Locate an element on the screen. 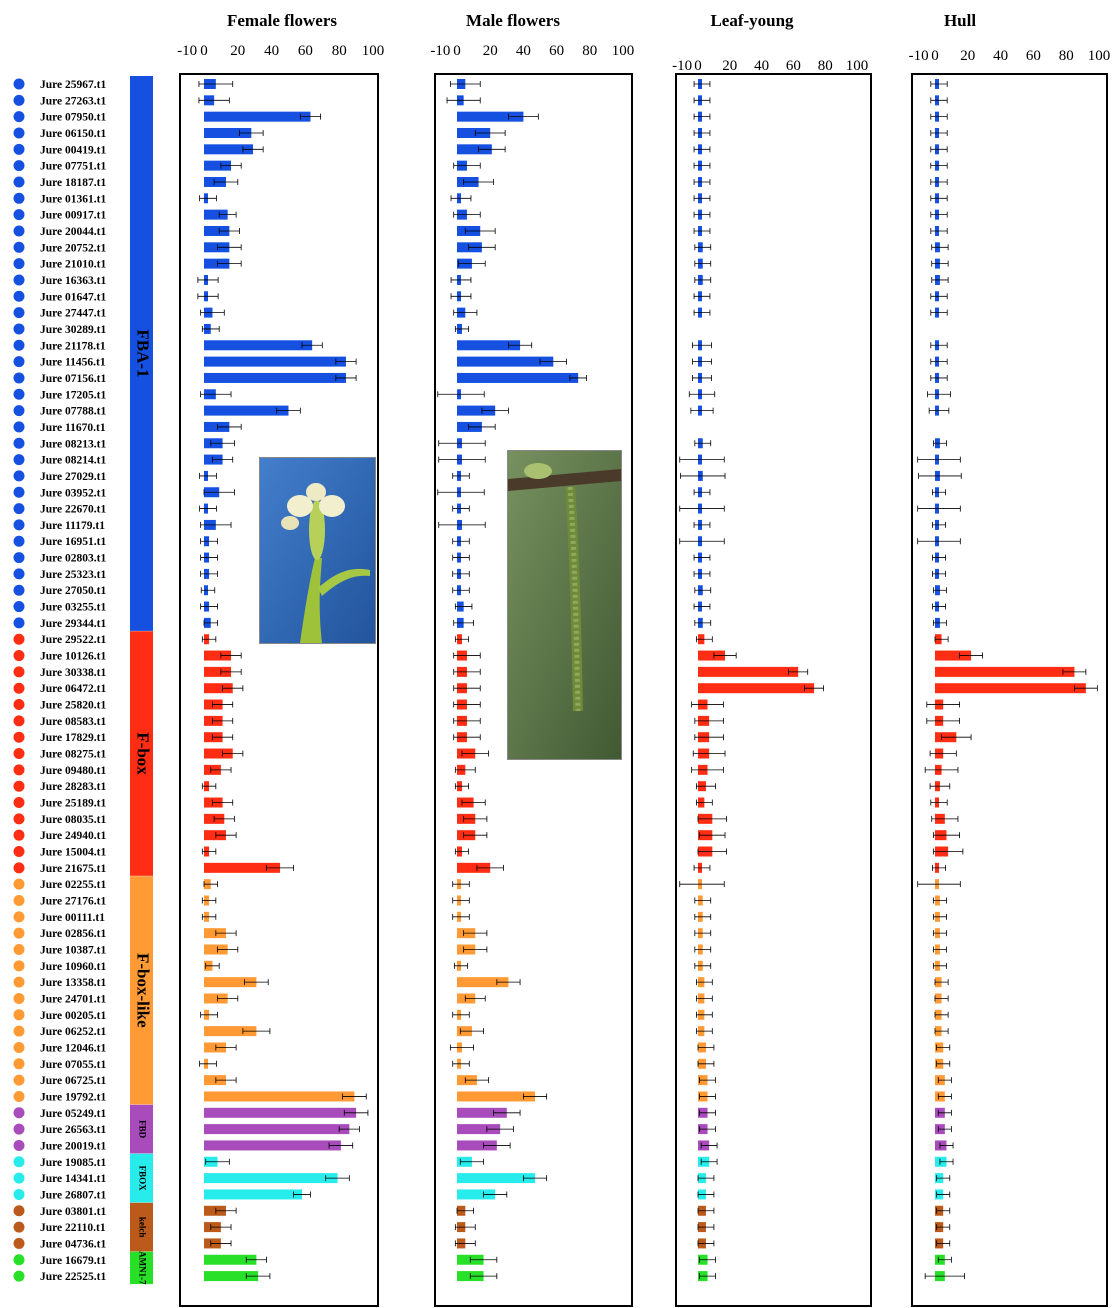 The width and height of the screenshot is (1118, 1308). gene-label: Jure 27447.t1 is located at coordinates (73, 314).